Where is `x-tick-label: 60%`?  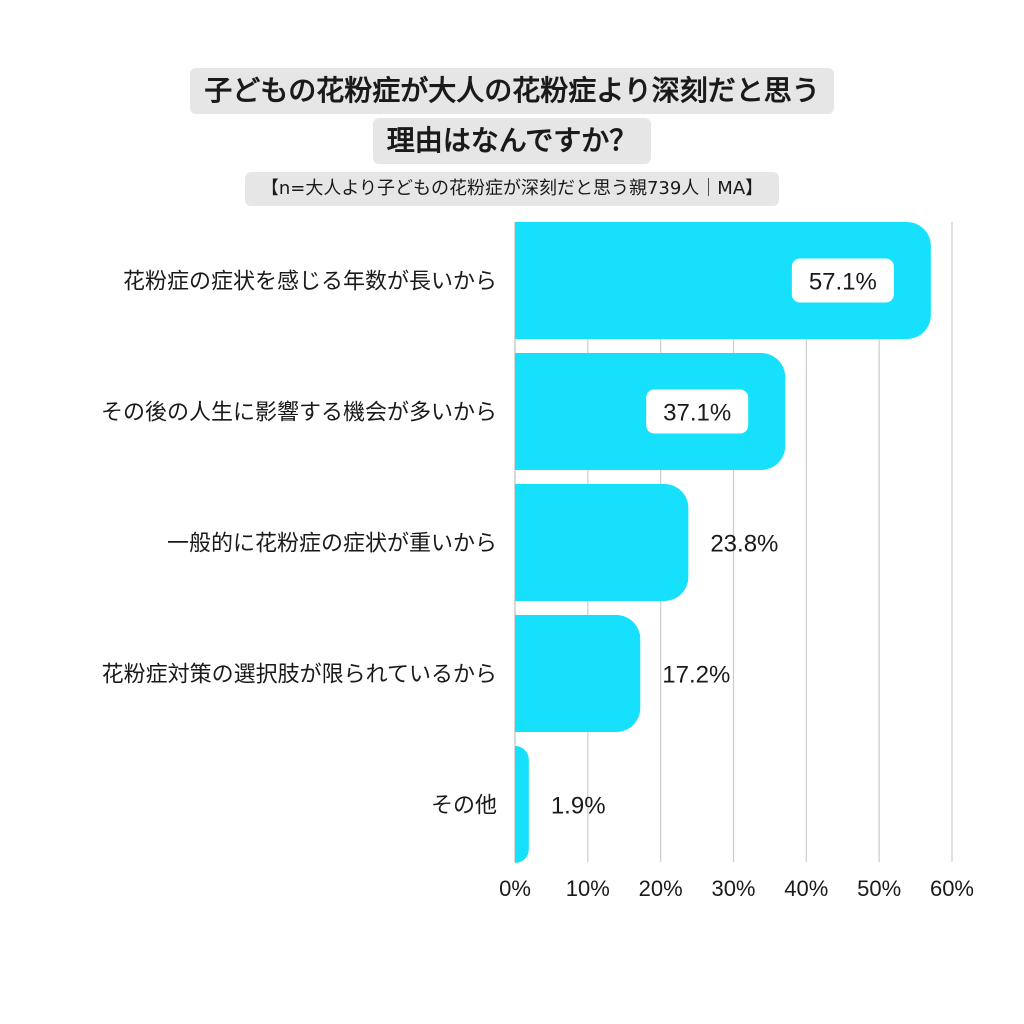
x-tick-label: 60% is located at coordinates (952, 888).